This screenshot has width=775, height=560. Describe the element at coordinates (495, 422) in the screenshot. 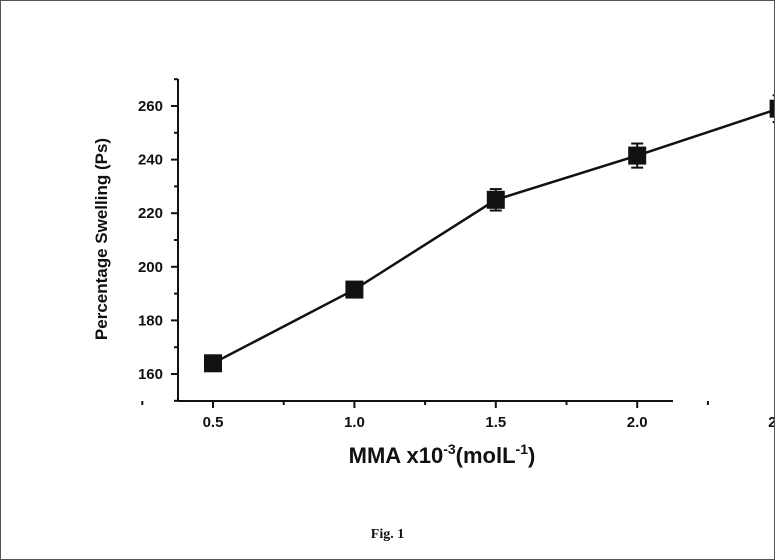

I see `x-tick-label: 1.5` at that location.